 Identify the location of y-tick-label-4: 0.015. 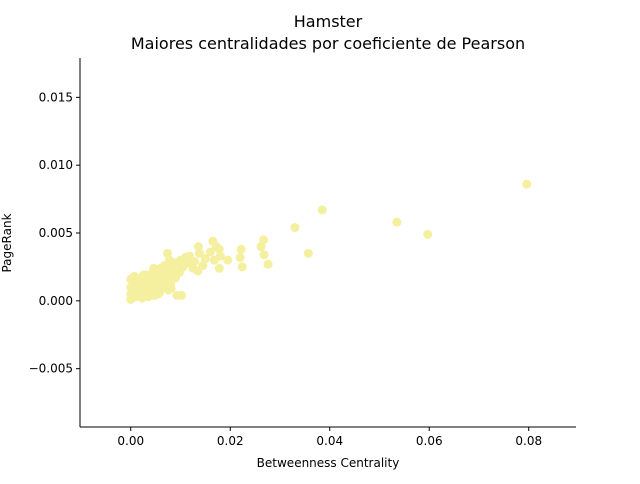
(56, 97).